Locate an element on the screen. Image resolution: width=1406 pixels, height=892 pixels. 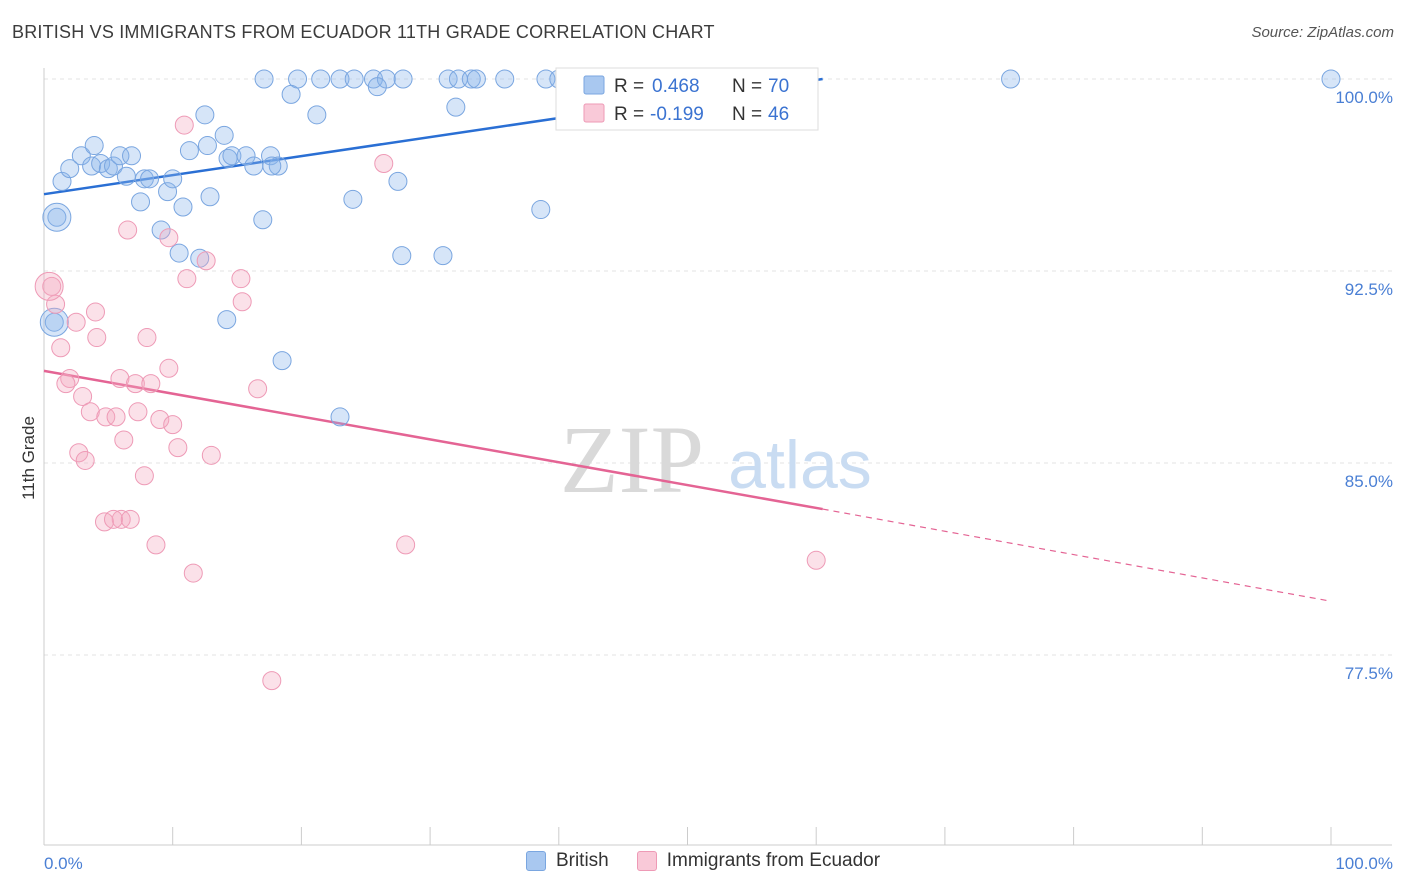
trend-line is located at coordinates (433, 440).